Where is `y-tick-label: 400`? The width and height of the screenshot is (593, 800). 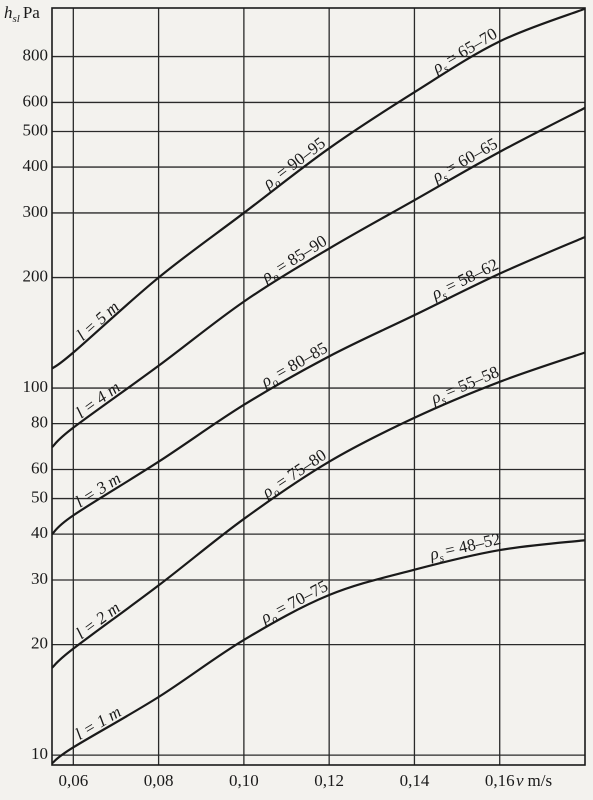 y-tick-label: 400 is located at coordinates (36, 165).